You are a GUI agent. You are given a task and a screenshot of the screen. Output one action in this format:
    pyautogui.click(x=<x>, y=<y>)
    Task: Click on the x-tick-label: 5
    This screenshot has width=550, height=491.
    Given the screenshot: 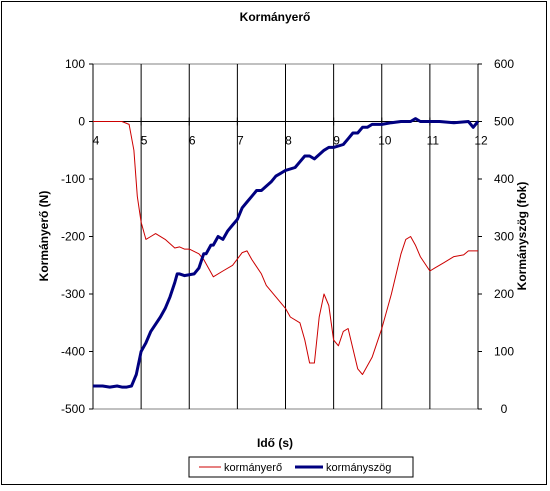 What is the action you would take?
    pyautogui.click(x=144, y=141)
    